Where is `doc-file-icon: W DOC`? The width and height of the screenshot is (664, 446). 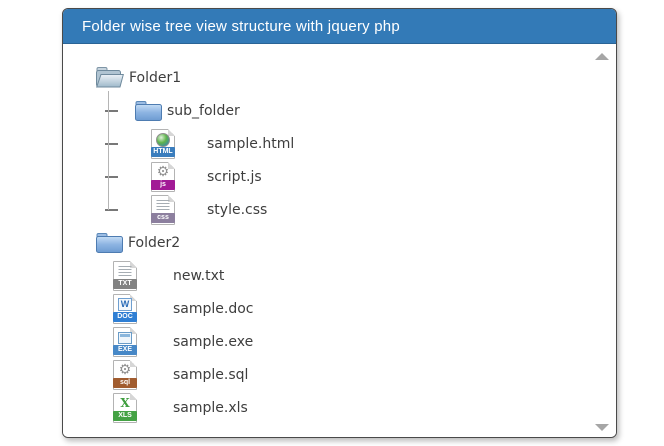
doc-file-icon: W DOC is located at coordinates (125, 308).